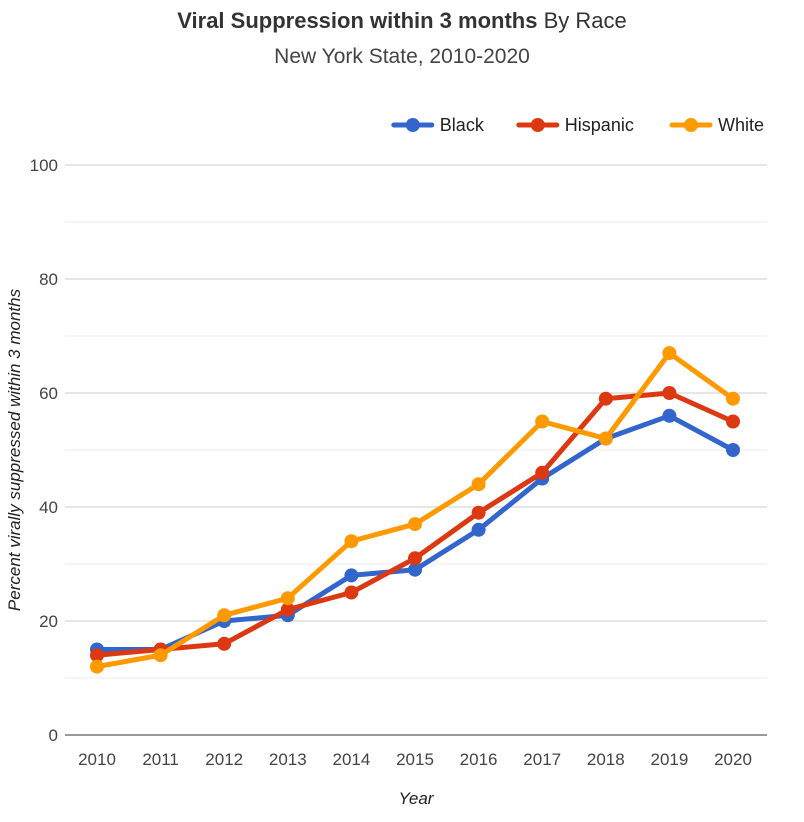 The width and height of the screenshot is (804, 822). I want to click on legend-item-white: White, so click(716, 125).